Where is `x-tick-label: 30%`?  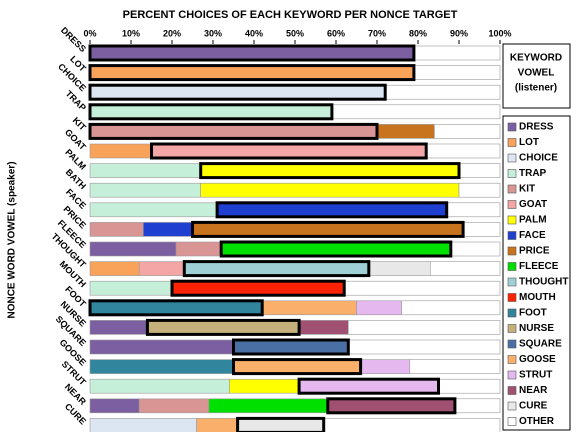
x-tick-label: 30% is located at coordinates (213, 33).